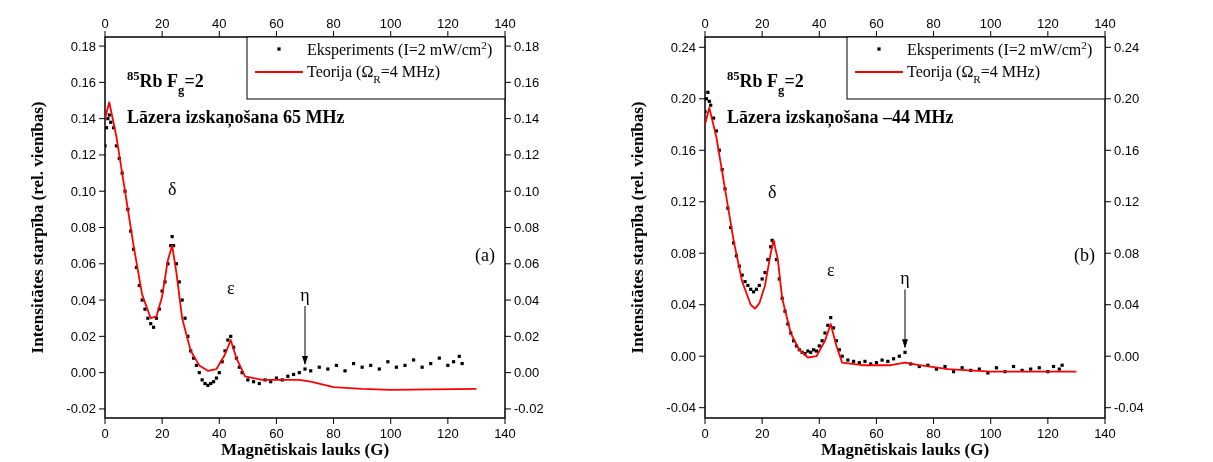 This screenshot has height=462, width=1213. What do you see at coordinates (83, 264) in the screenshot?
I see `y-tick-label: 0.06` at bounding box center [83, 264].